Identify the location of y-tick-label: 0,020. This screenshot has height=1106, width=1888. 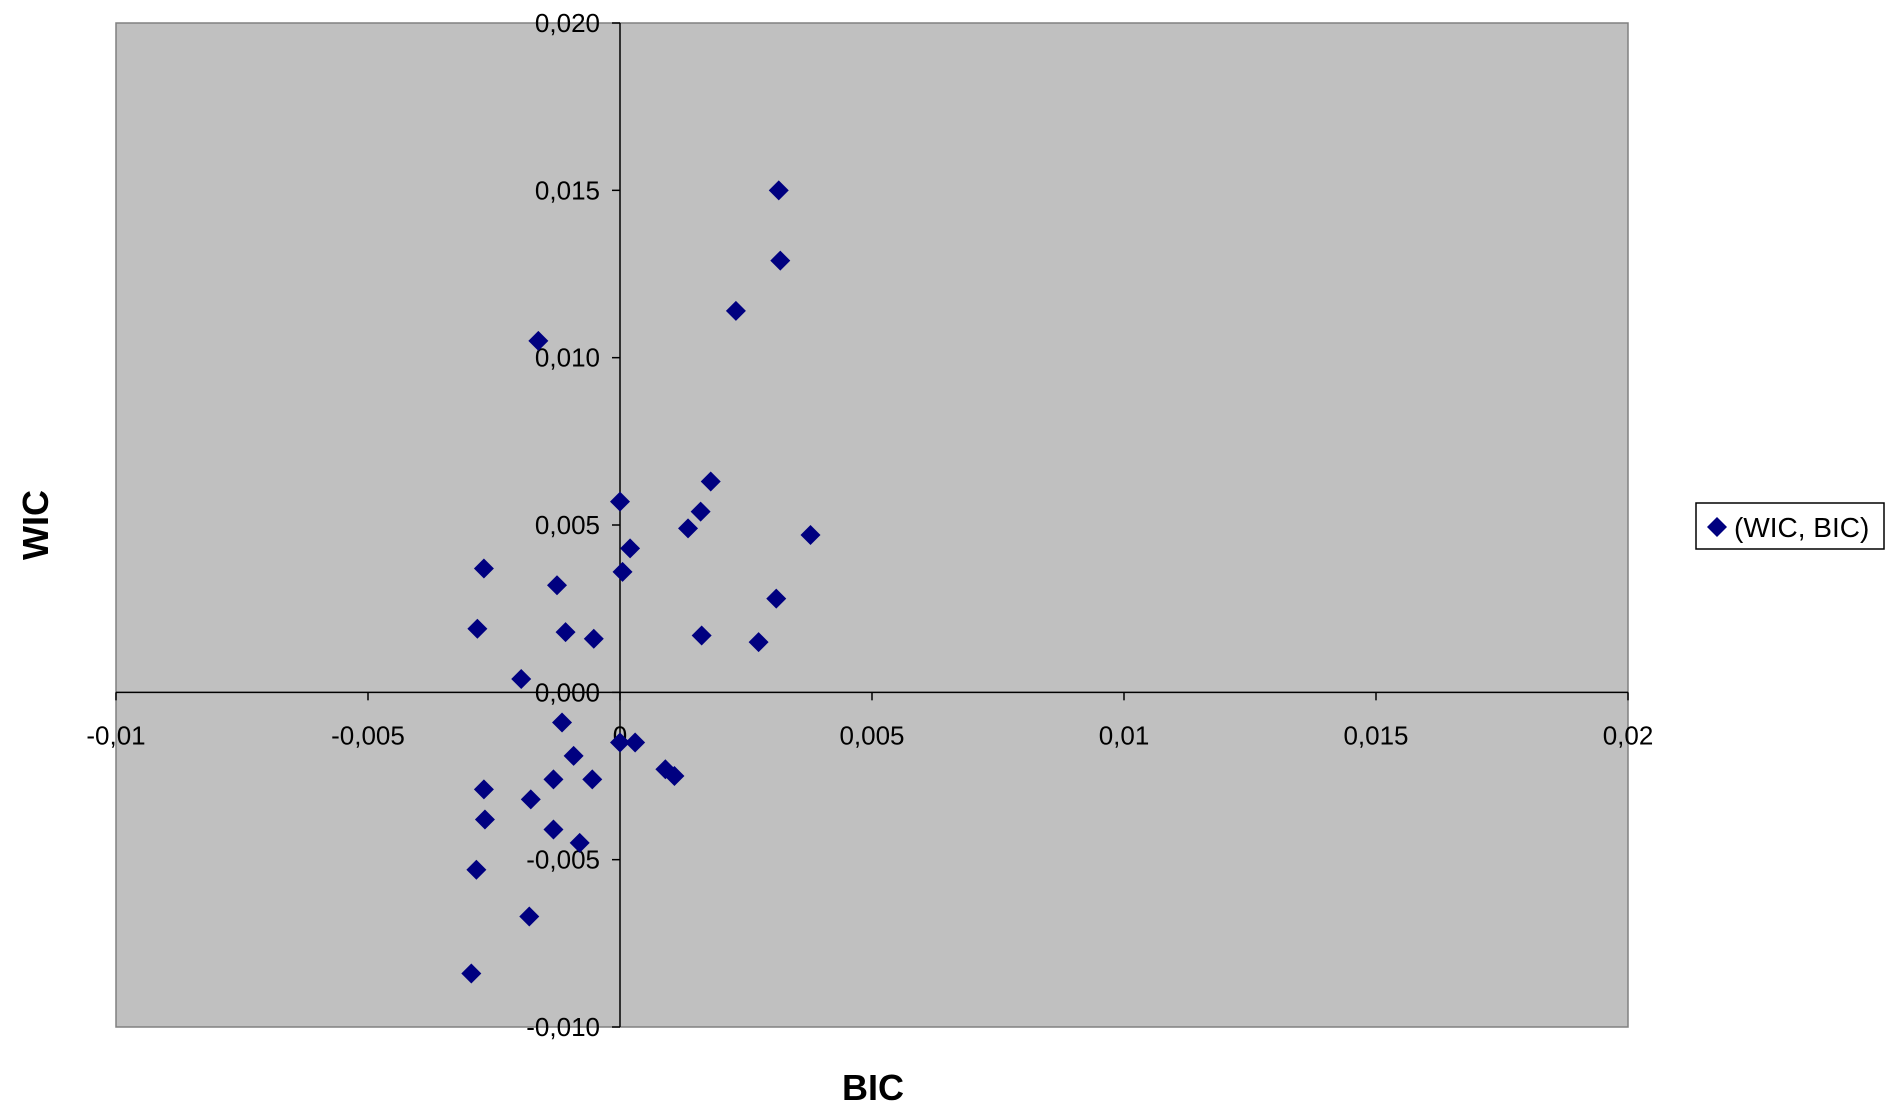
(567, 23).